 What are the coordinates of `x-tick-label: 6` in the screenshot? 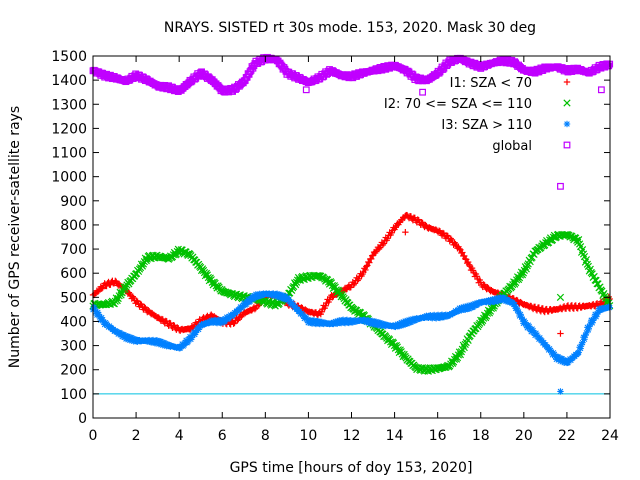 It's located at (222, 436).